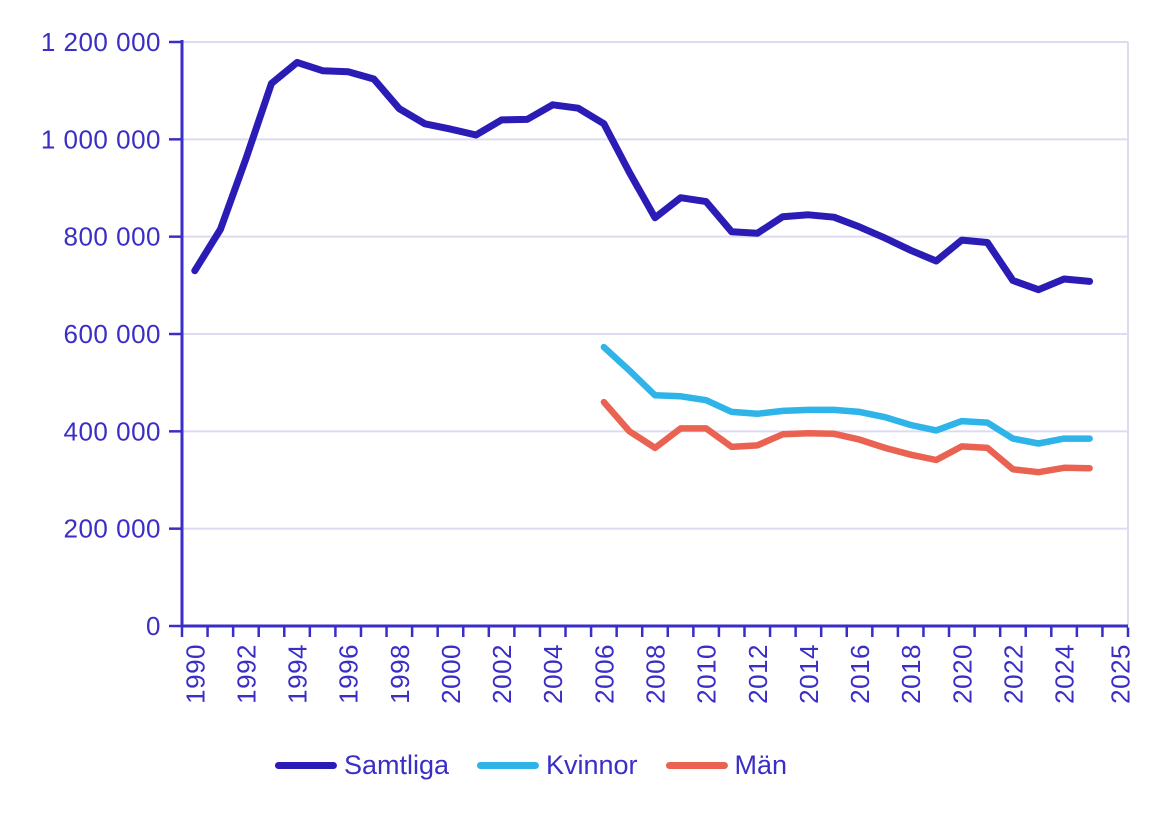  I want to click on legend-label: Män, so click(761, 765).